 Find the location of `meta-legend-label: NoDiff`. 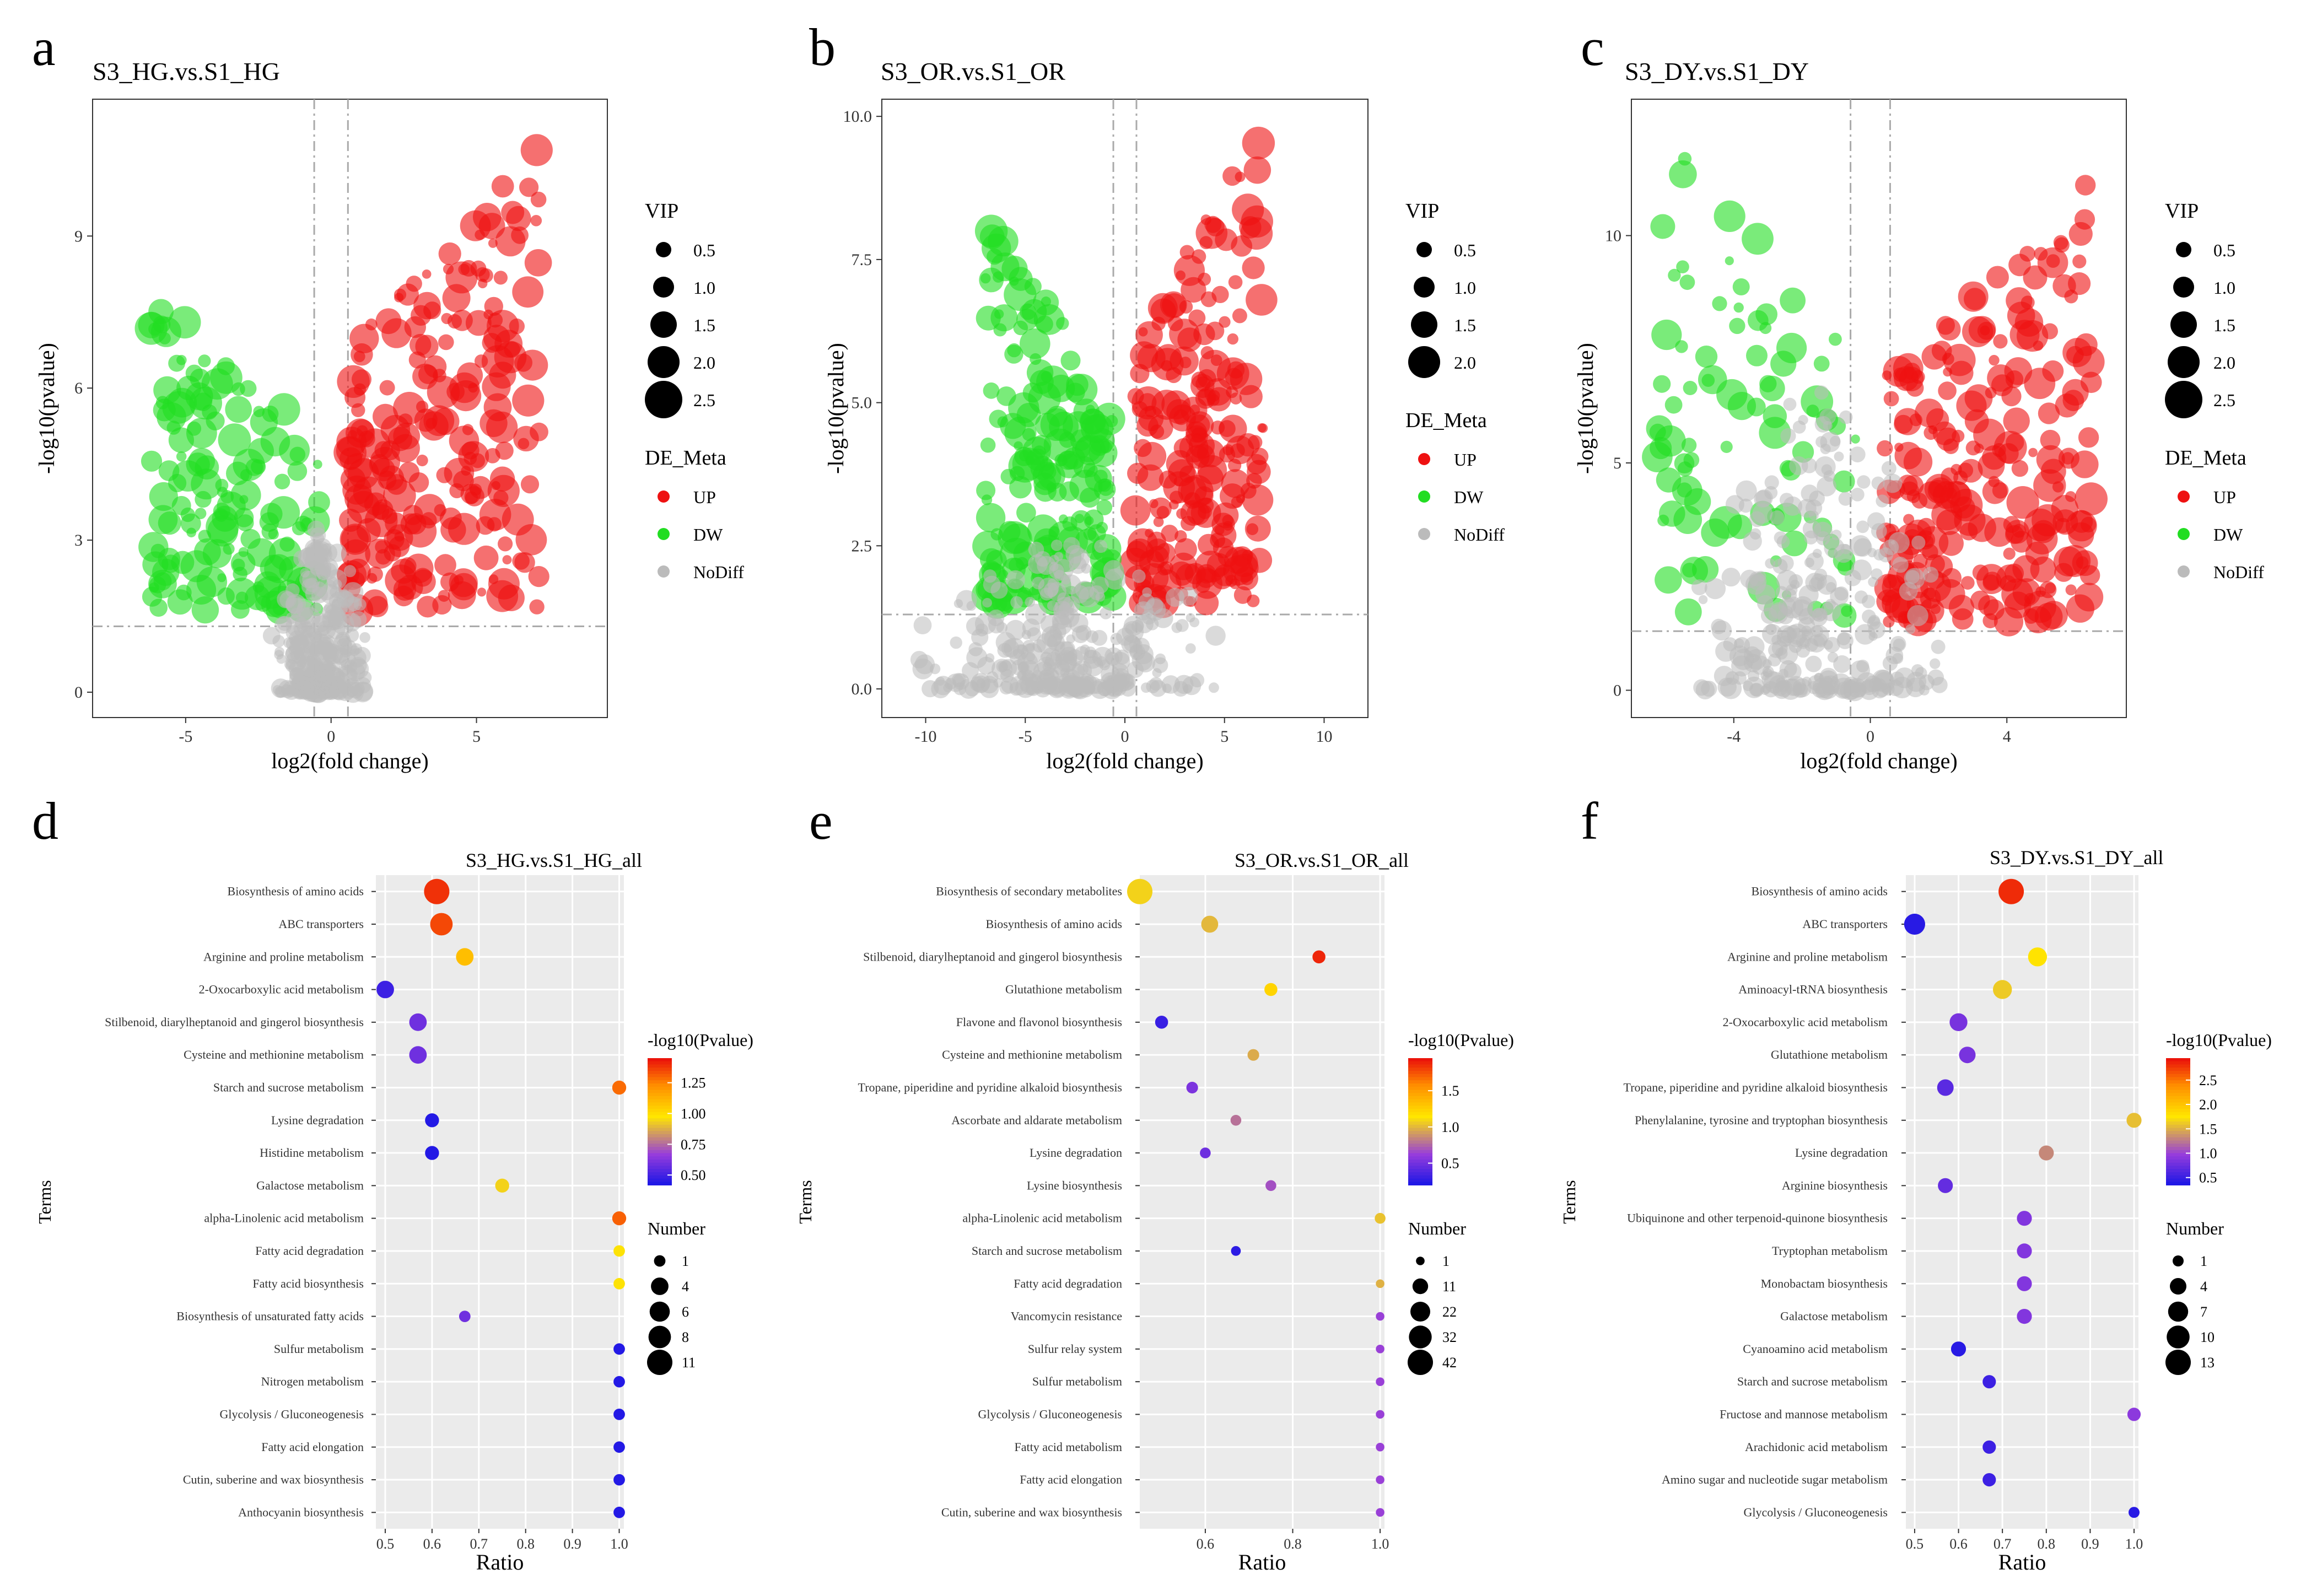

meta-legend-label: NoDiff is located at coordinates (1480, 534).